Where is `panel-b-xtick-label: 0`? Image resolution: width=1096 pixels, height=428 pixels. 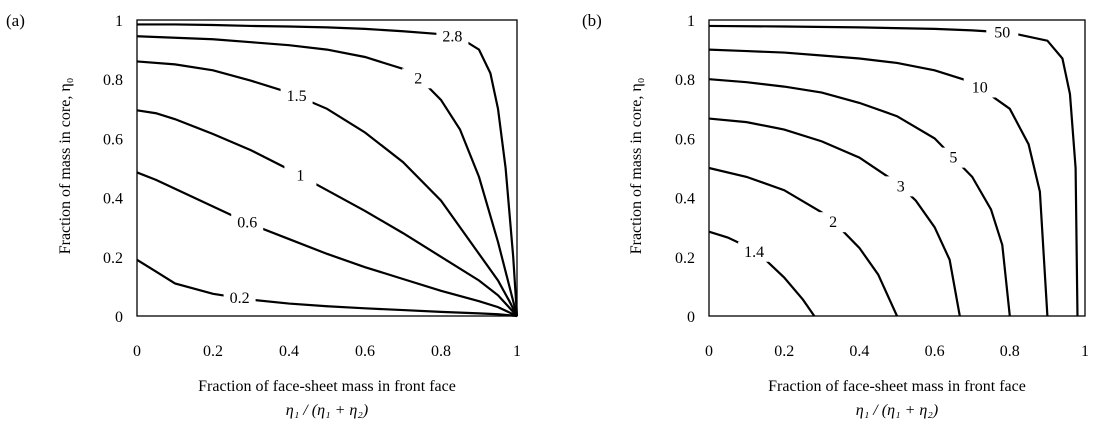 panel-b-xtick-label: 0 is located at coordinates (709, 351).